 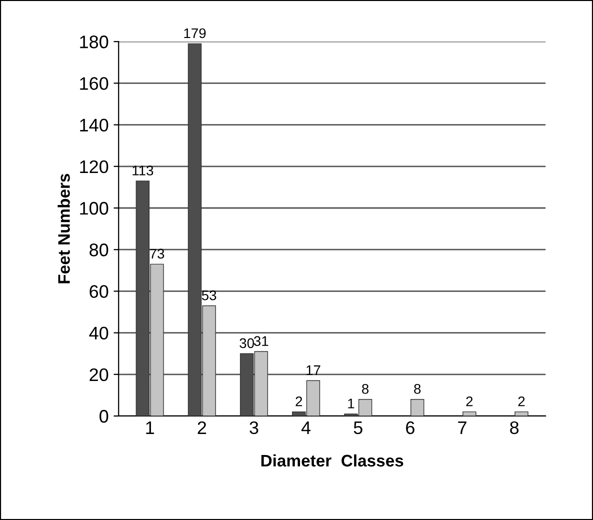 What do you see at coordinates (99, 375) in the screenshot?
I see `y-tick-label: 20` at bounding box center [99, 375].